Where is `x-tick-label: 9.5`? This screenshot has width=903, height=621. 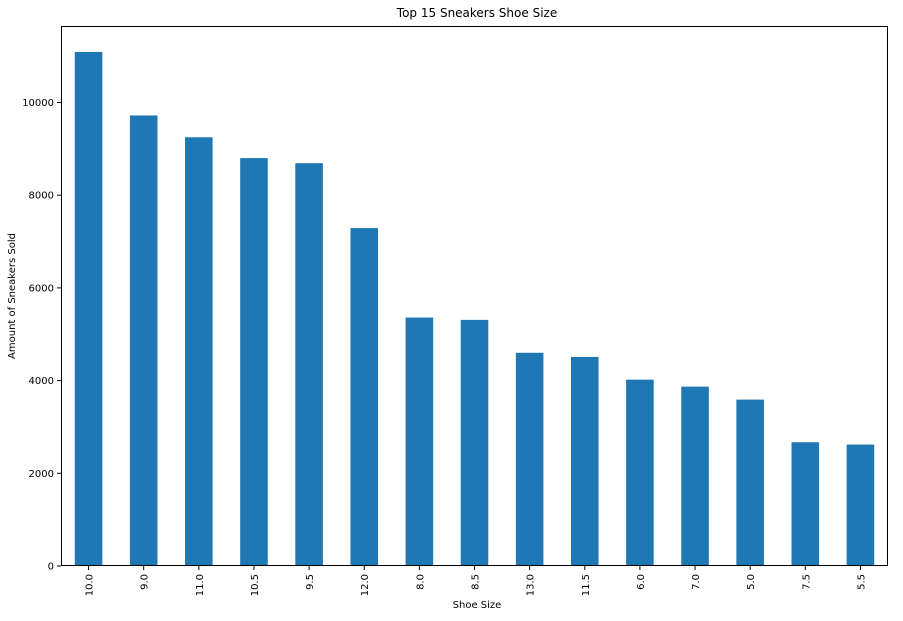 x-tick-label: 9.5 is located at coordinates (310, 582).